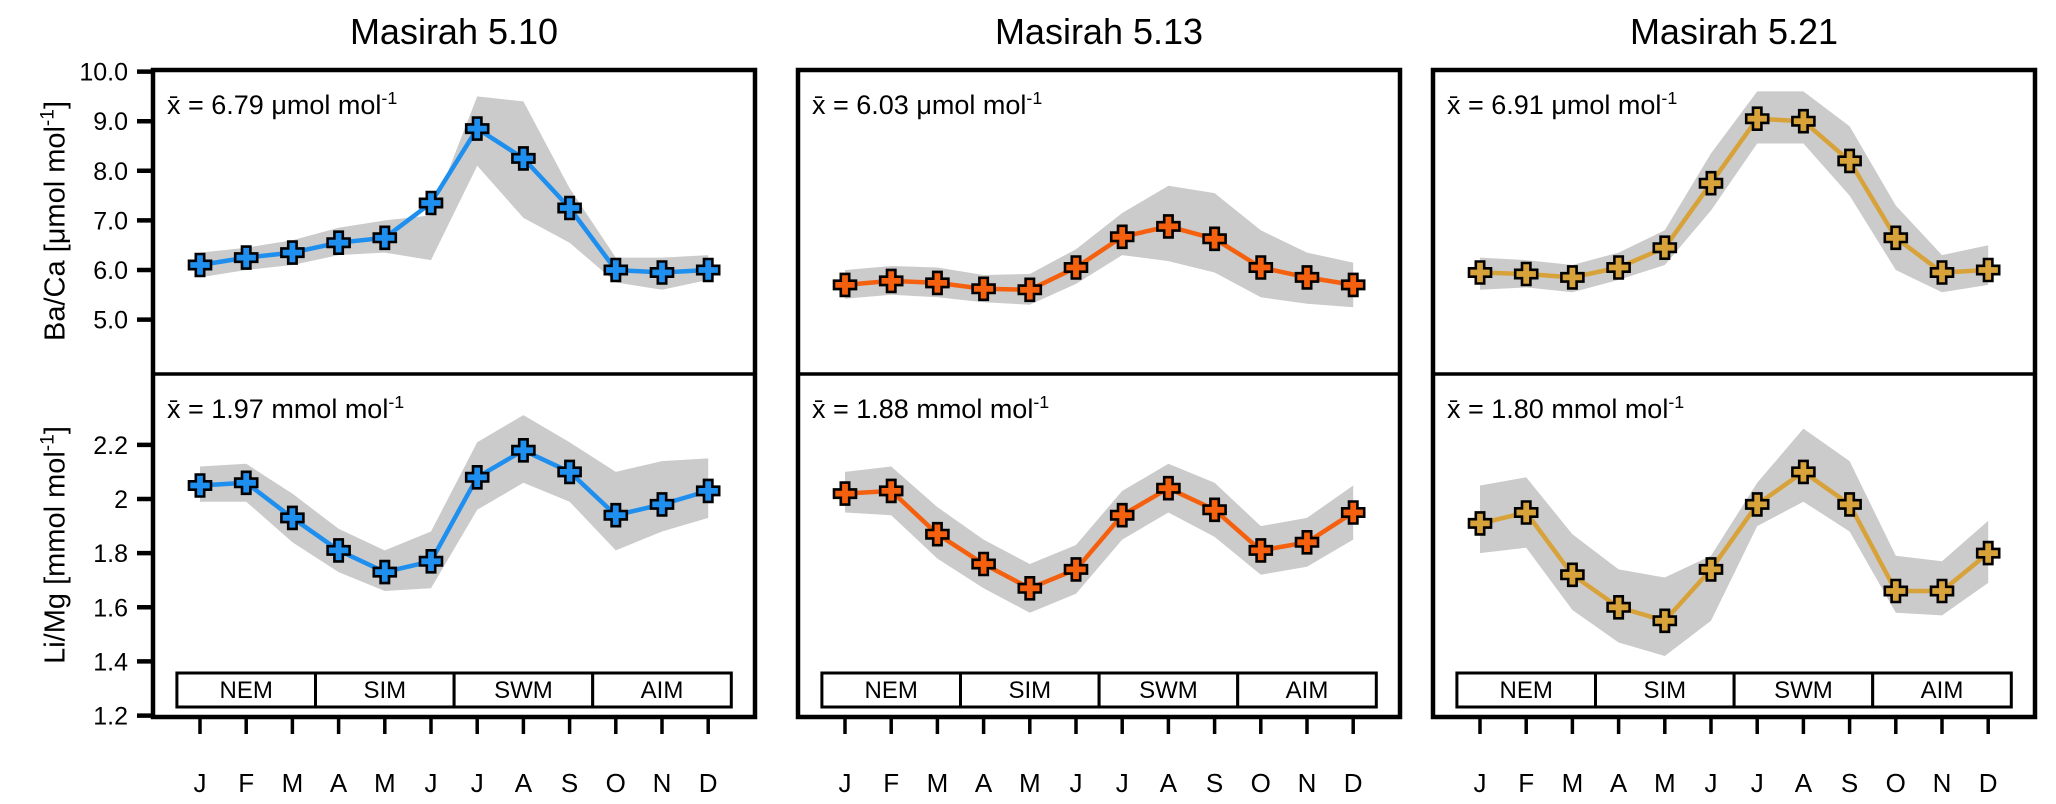 This screenshot has height=804, width=2056. What do you see at coordinates (55, 557) in the screenshot?
I see `y-axis-label-li-mg-text: Li/Mg [mmol mol` at bounding box center [55, 557].